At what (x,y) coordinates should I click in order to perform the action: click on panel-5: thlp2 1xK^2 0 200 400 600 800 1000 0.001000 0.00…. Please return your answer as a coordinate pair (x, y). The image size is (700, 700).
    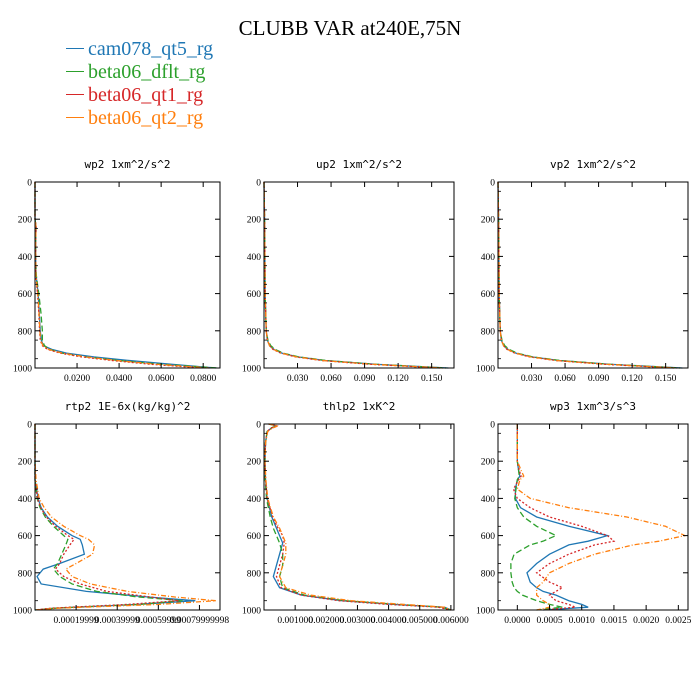
    Looking at the image, I should click on (355, 513).